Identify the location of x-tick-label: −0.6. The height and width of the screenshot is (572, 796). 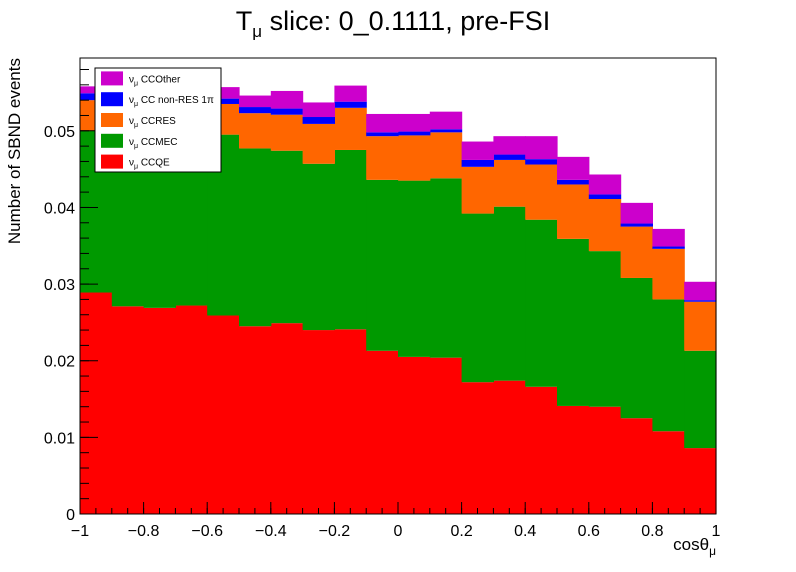
(207, 531).